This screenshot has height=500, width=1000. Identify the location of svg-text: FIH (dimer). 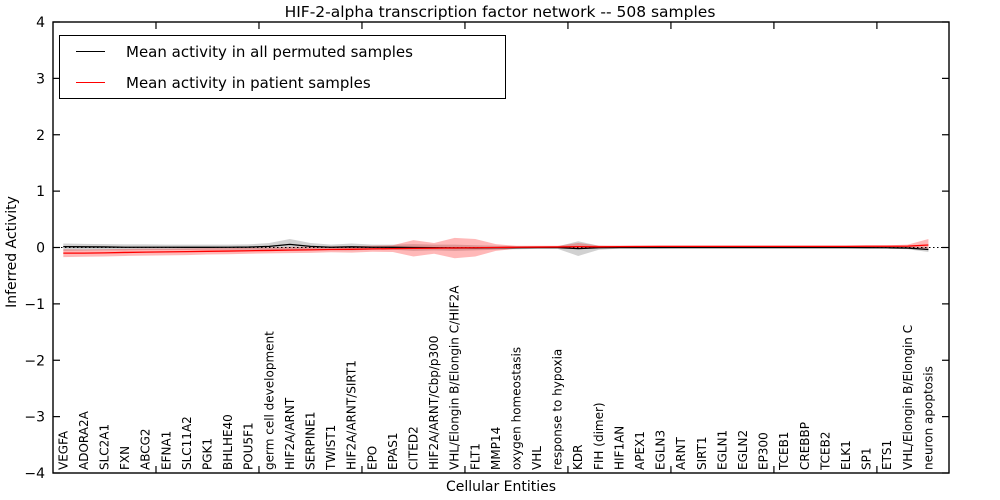
(599, 436).